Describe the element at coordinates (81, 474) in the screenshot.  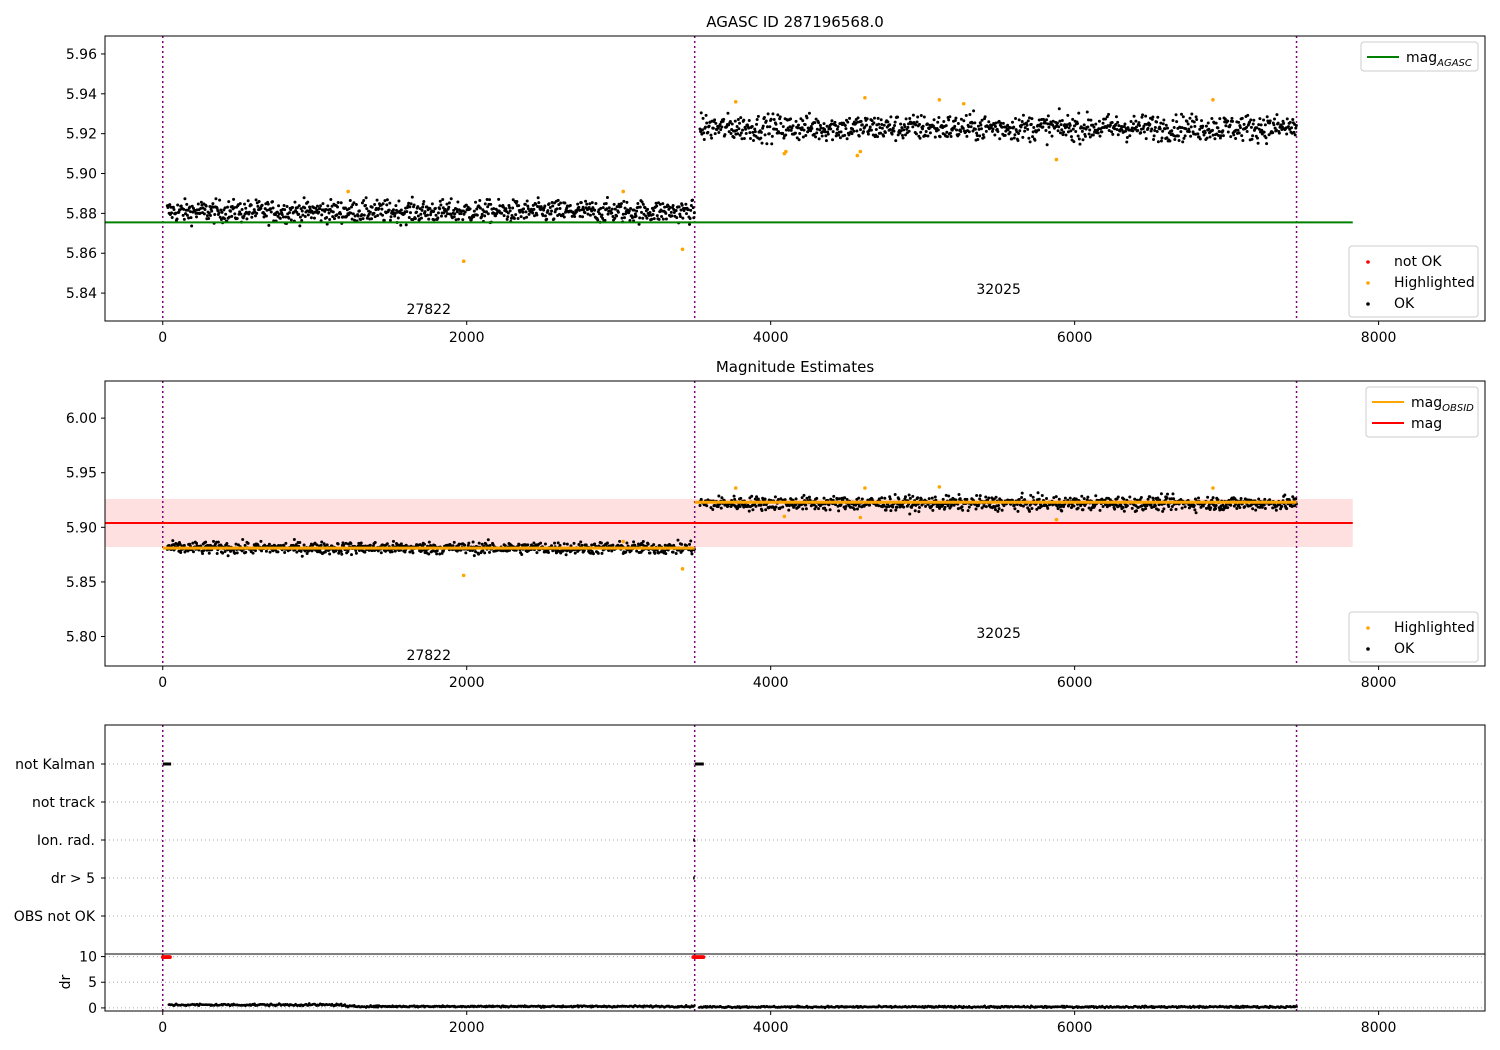
I see `p2-ytick-label: 5.95` at that location.